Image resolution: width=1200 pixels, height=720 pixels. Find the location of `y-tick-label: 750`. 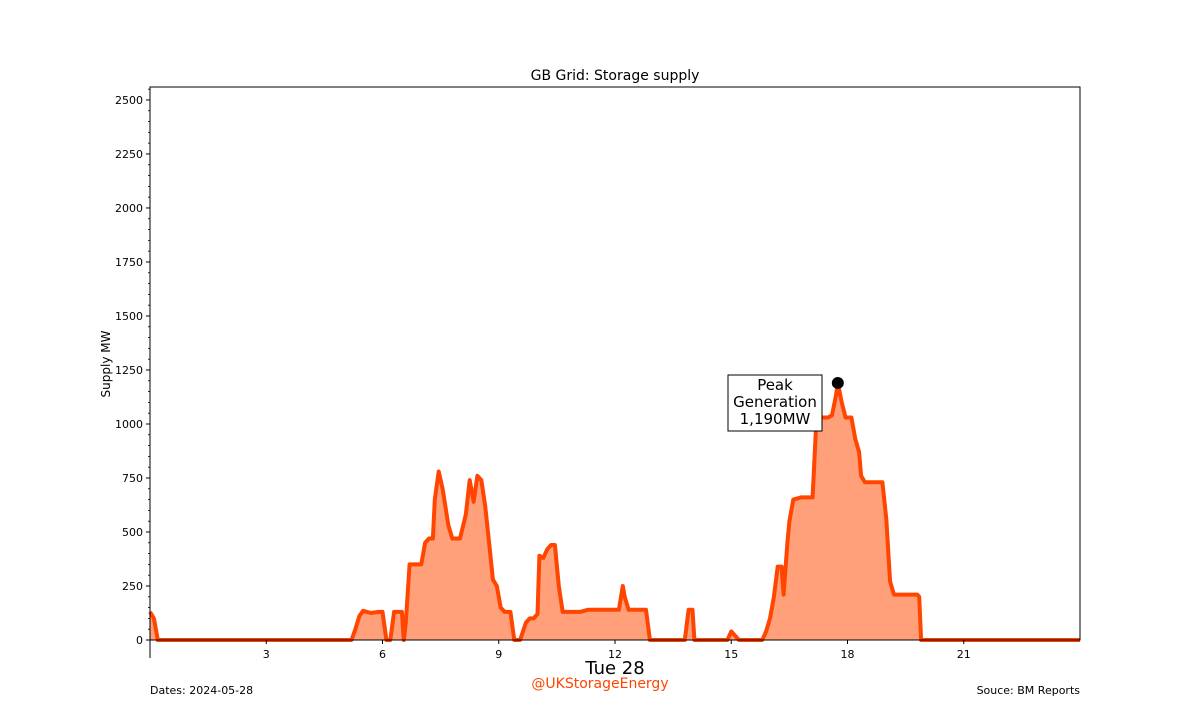

y-tick-label: 750 is located at coordinates (132, 478).